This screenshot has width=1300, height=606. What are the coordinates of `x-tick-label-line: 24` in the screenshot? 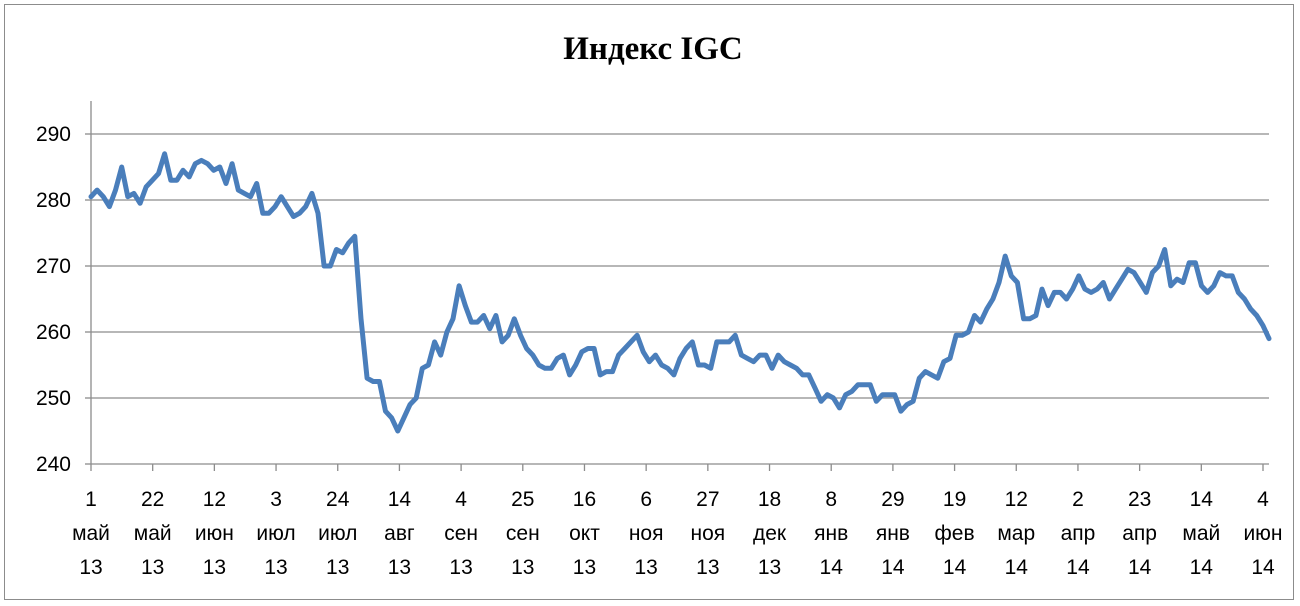 It's located at (338, 499).